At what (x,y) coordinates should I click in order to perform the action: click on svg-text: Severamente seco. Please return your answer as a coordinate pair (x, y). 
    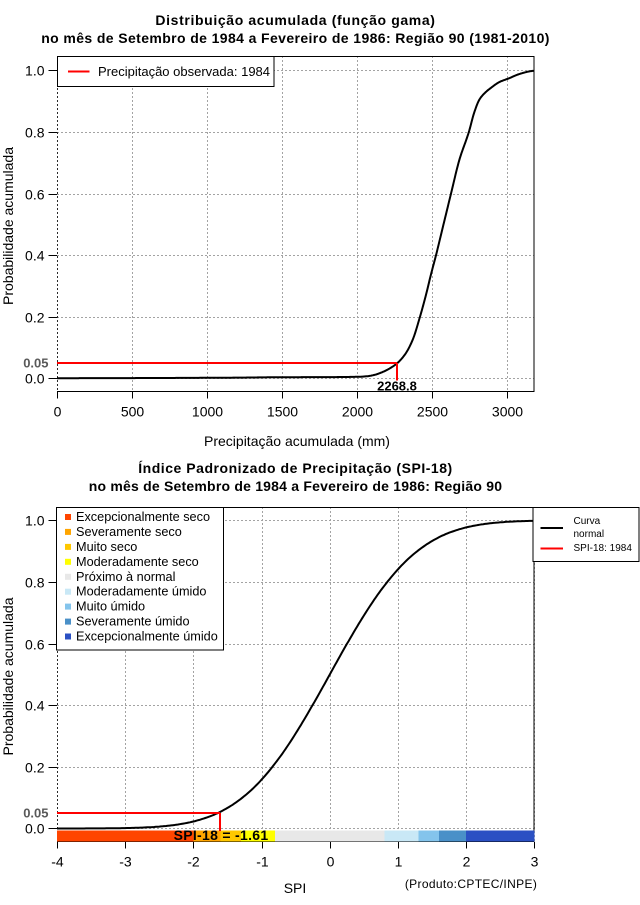
    Looking at the image, I should click on (129, 532).